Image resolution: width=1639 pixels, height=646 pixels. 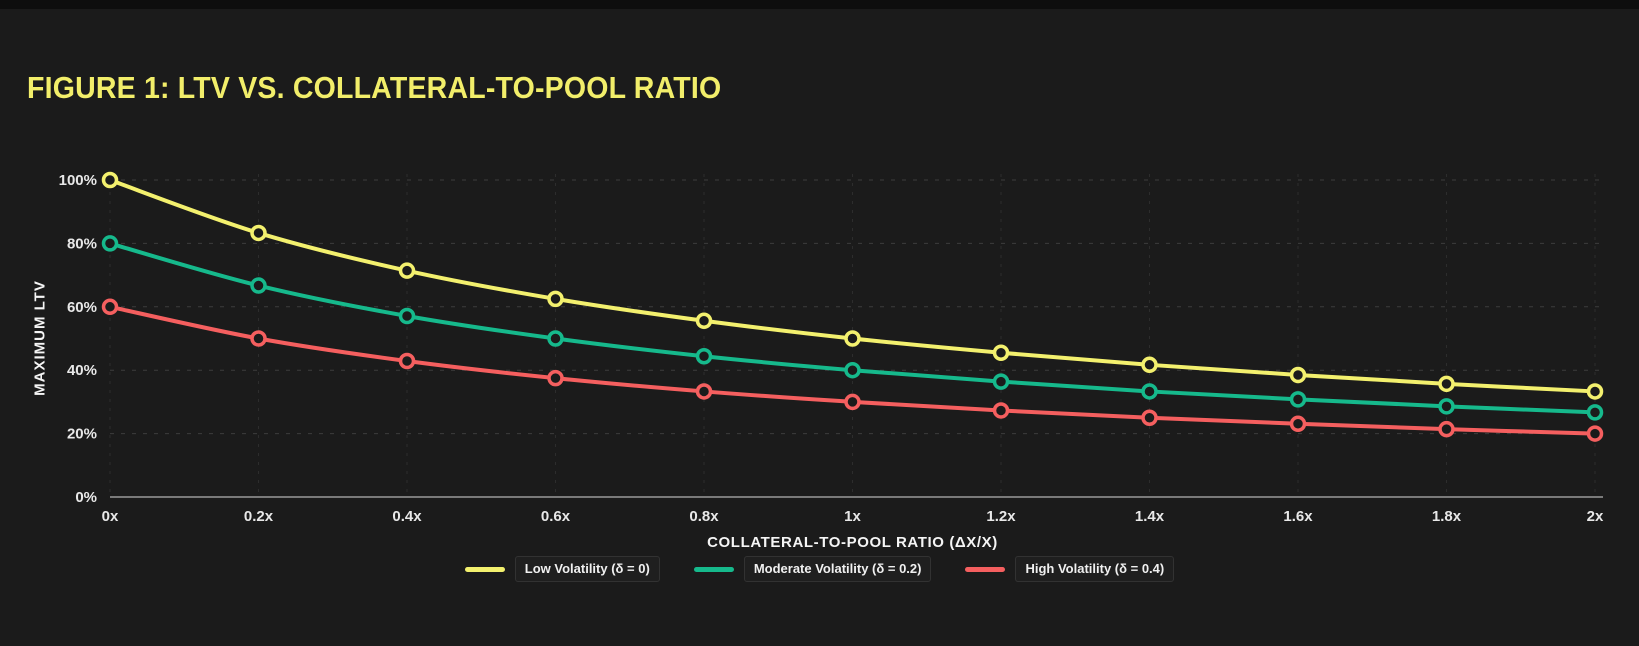 What do you see at coordinates (1095, 569) in the screenshot?
I see `legend-label: High Volatility (δ = 0.4)` at bounding box center [1095, 569].